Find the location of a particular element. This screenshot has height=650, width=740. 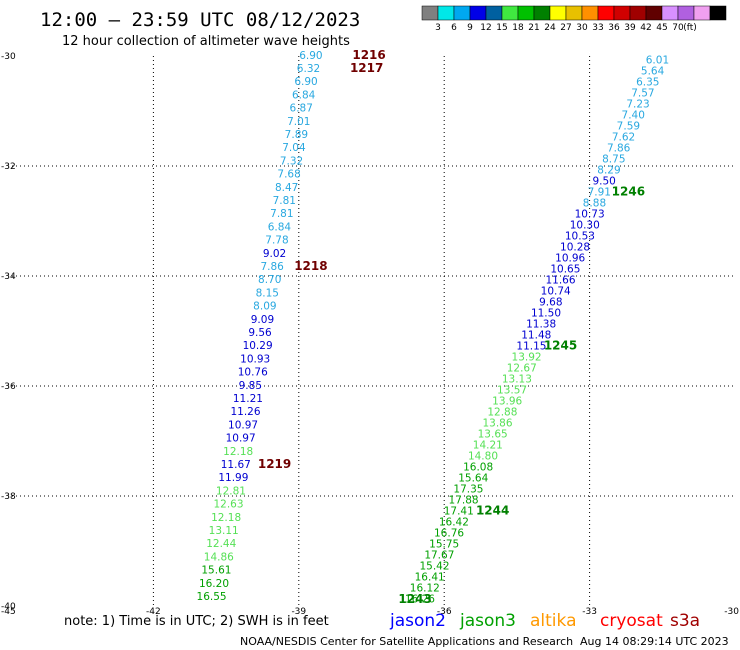

time-label: 1246 is located at coordinates (628, 192).